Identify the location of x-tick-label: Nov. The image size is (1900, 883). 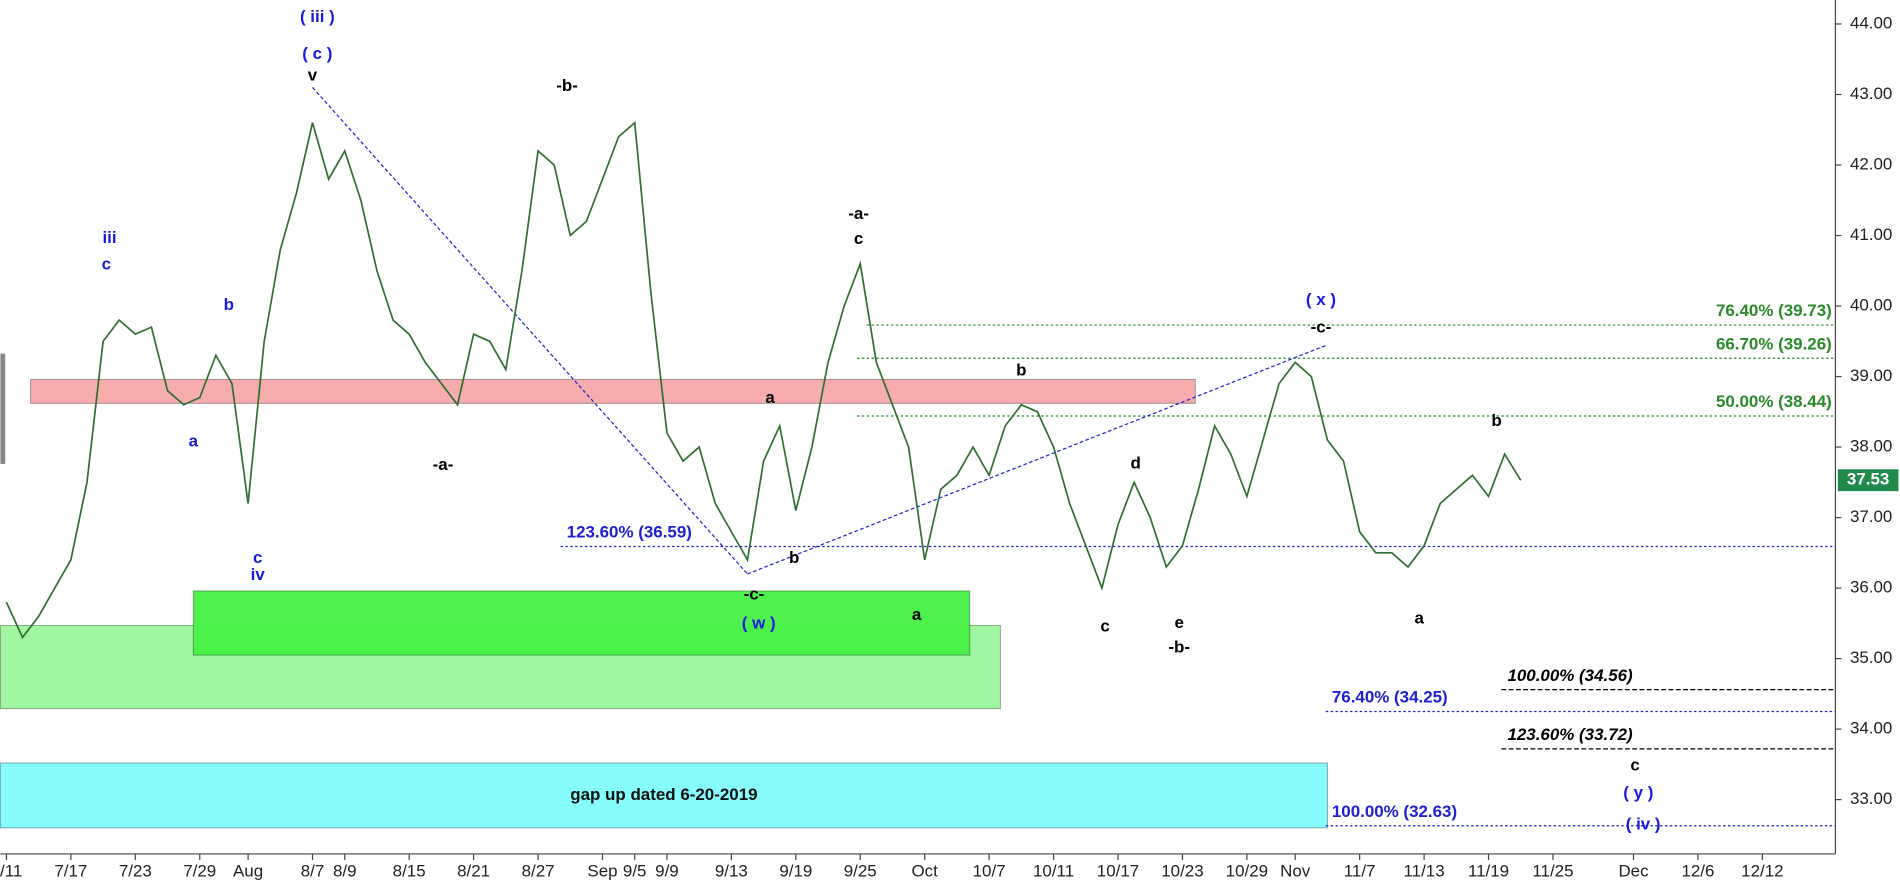
(1295, 871).